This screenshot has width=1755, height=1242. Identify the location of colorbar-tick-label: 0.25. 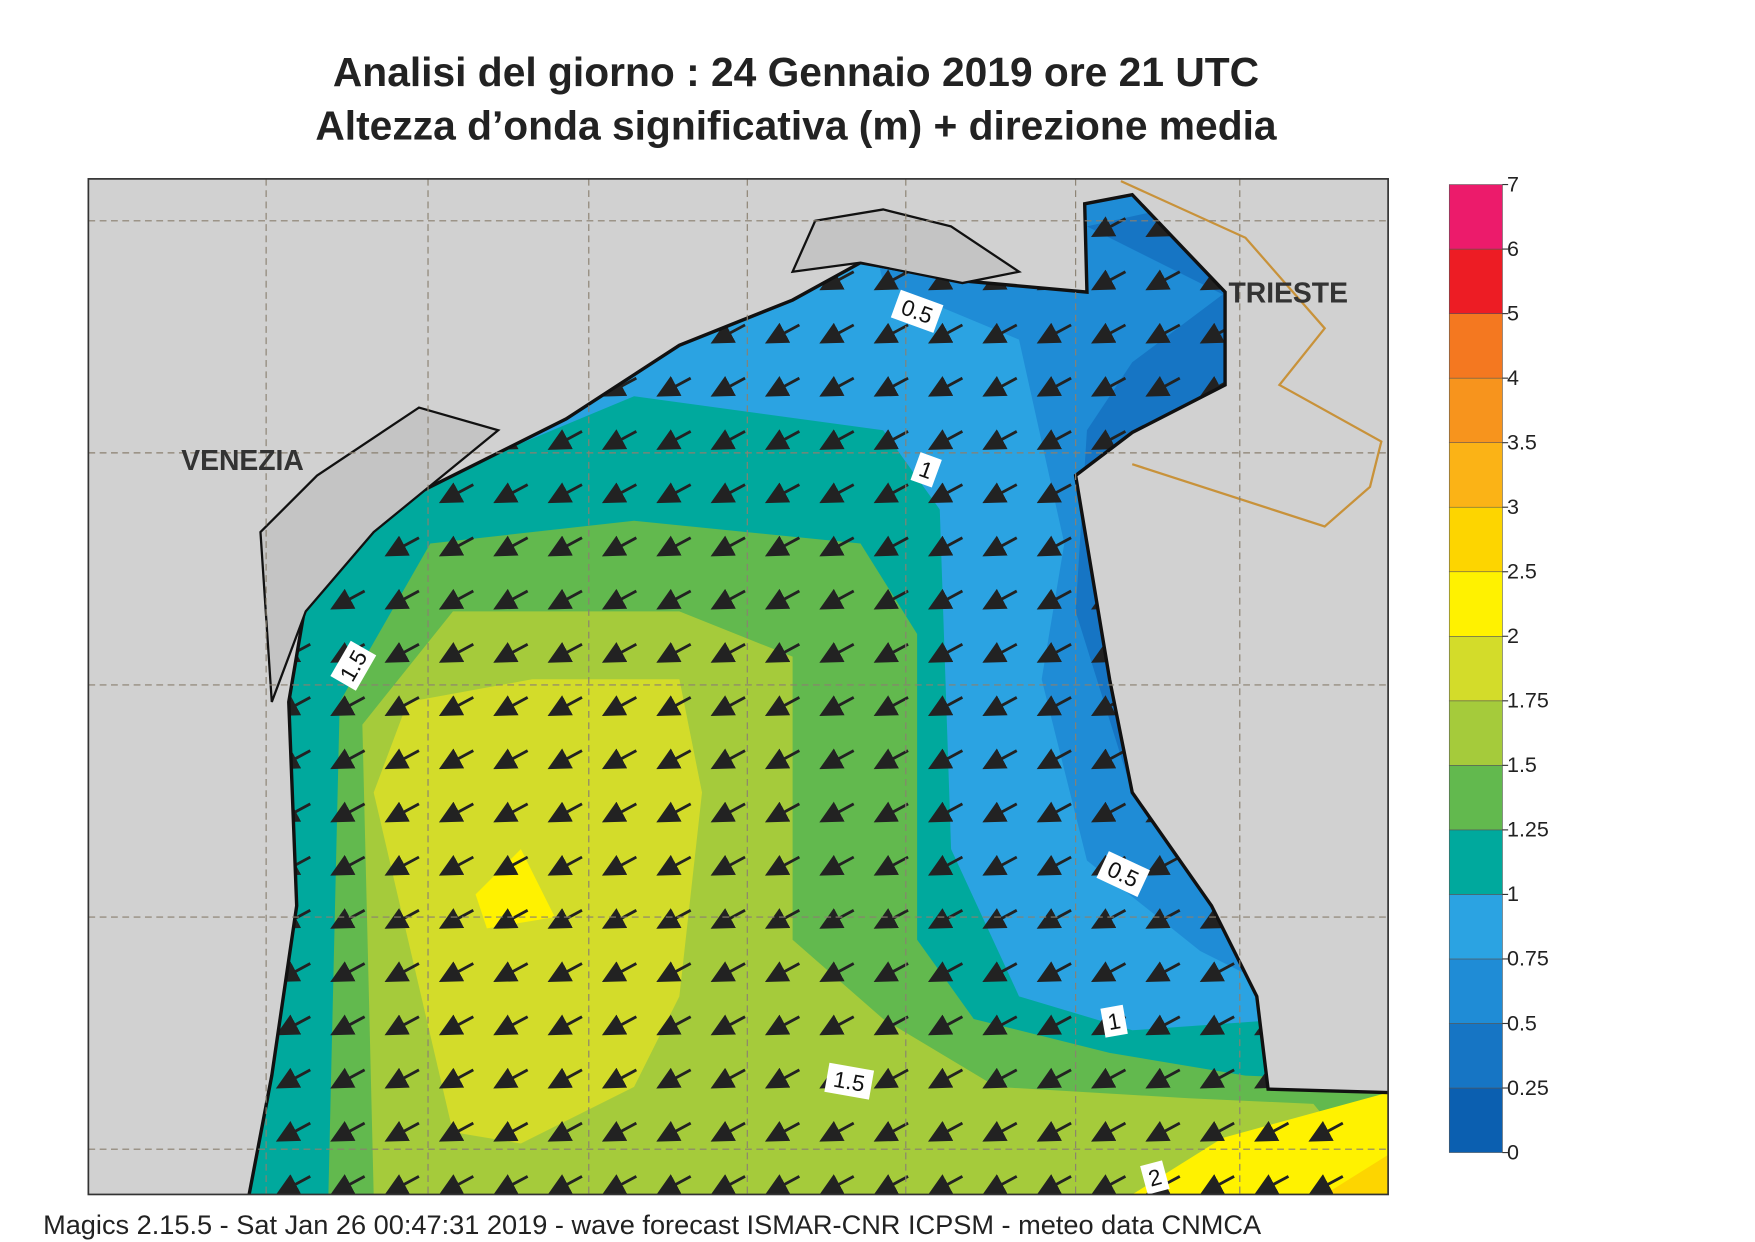
(1528, 1088).